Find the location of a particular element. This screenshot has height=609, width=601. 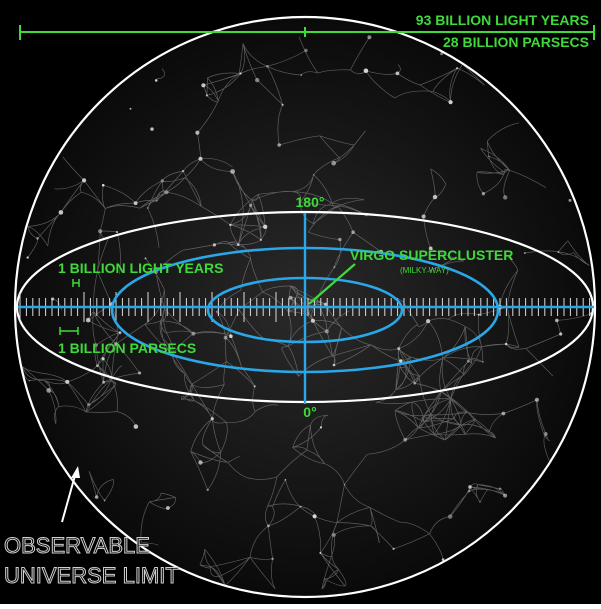

universe-limit-label: UNIVERSE LIMIT is located at coordinates (91, 575).